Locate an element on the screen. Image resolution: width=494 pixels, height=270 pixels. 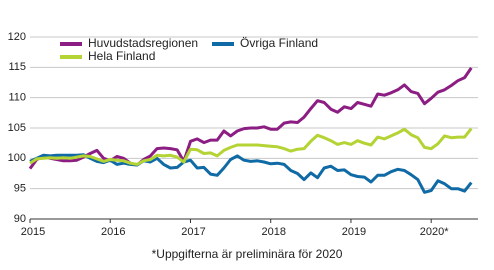
x-tick-label: 2018 is located at coordinates (273, 232).